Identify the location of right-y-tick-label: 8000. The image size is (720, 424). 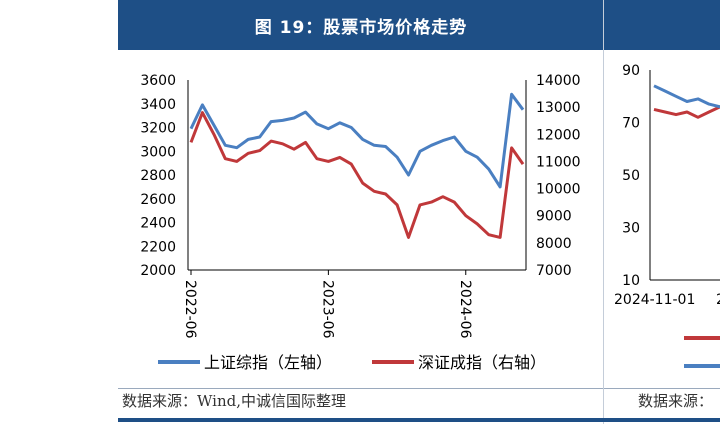
(554, 244).